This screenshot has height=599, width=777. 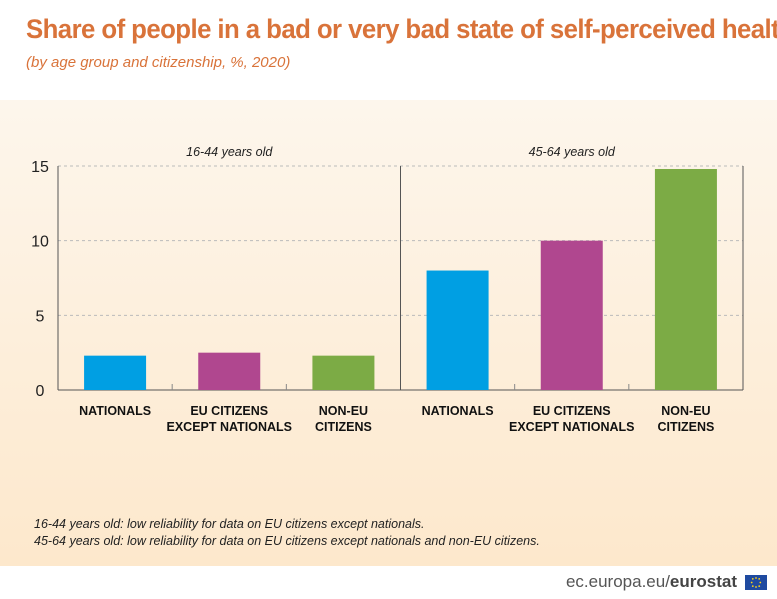 I want to click on eurostat-link: ec.europa.eu/eurostat, so click(x=651, y=582).